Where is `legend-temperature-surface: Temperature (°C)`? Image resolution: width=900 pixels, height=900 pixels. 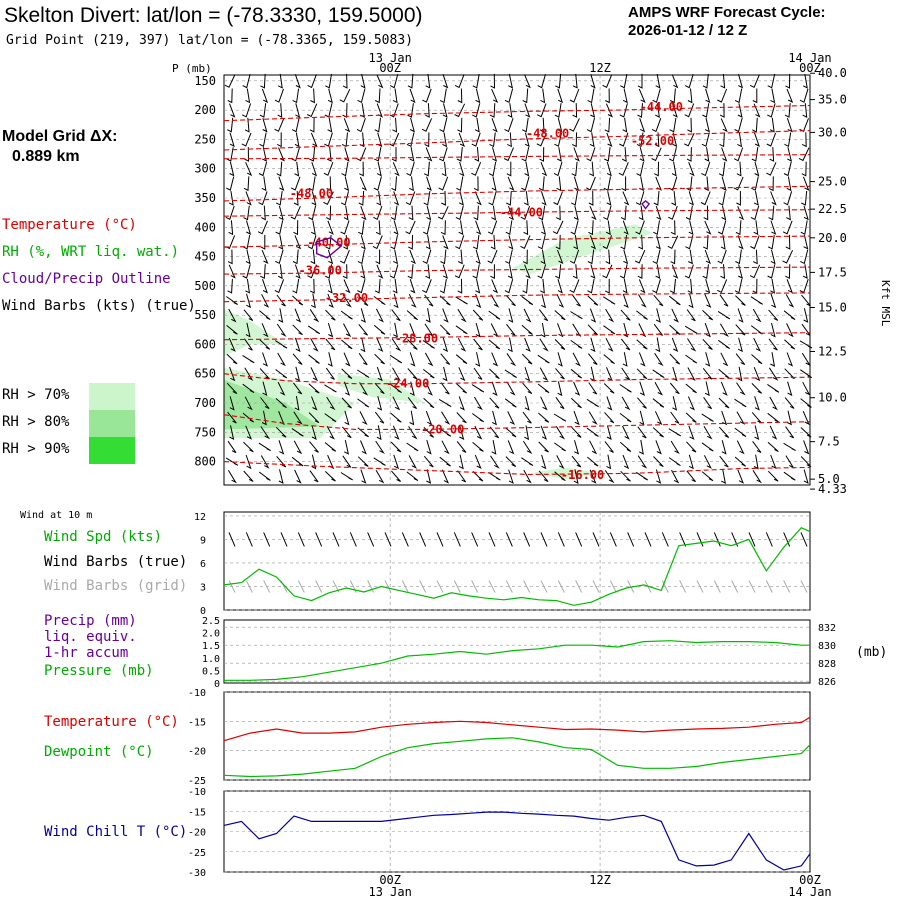
legend-temperature-surface: Temperature (°C) is located at coordinates (111, 722).